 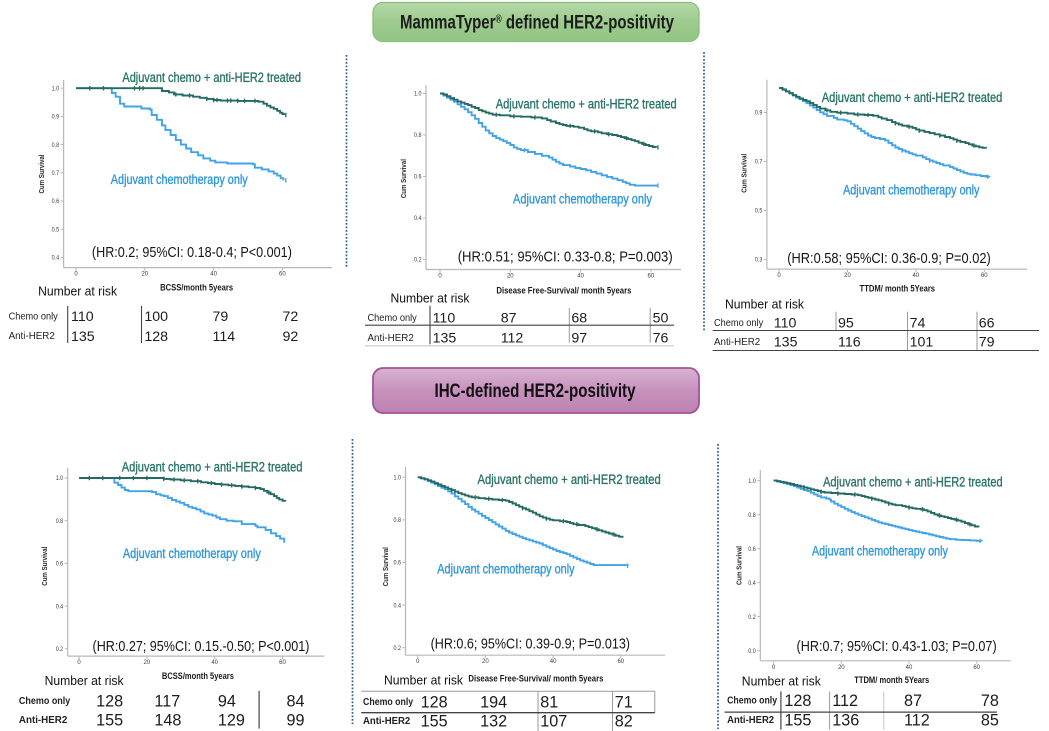 What do you see at coordinates (201, 647) in the screenshot?
I see `svg-text:(HR:0.27; 95%CI: 0.15.-0.50; P: (HR:0.27; 95%CI: 0.15.-0.50; P<0.001)` at bounding box center [201, 647].